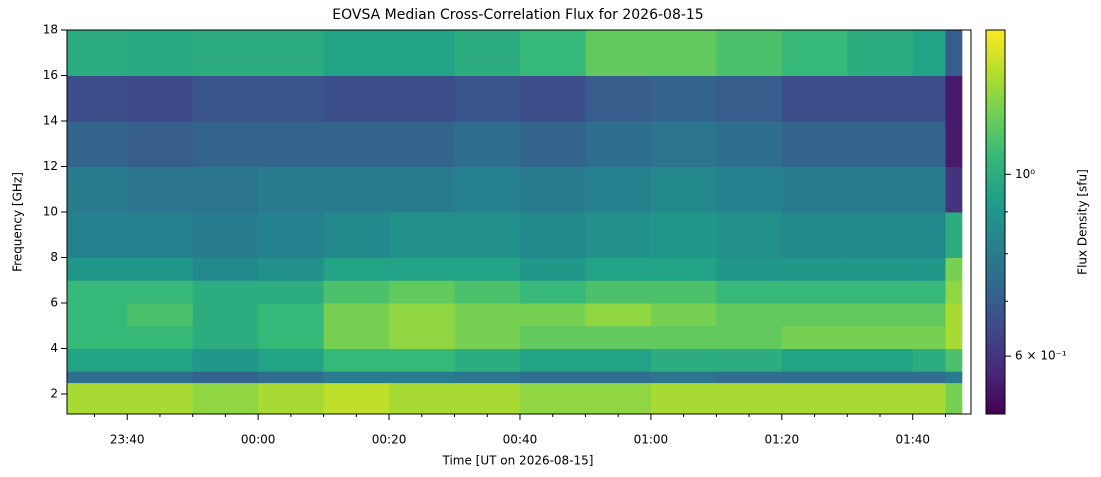 The height and width of the screenshot is (477, 1101). What do you see at coordinates (1041, 356) in the screenshot?
I see `colorbar-tick-label: 6 × 10⁻¹` at bounding box center [1041, 356].